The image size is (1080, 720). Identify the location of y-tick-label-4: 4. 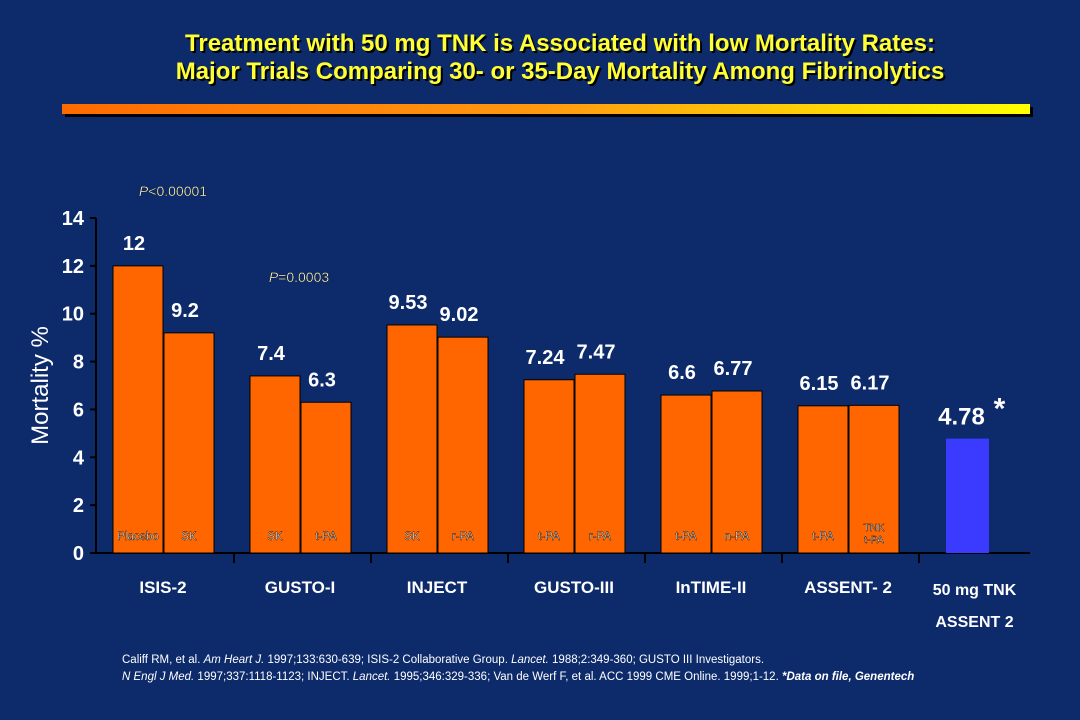
(79, 458).